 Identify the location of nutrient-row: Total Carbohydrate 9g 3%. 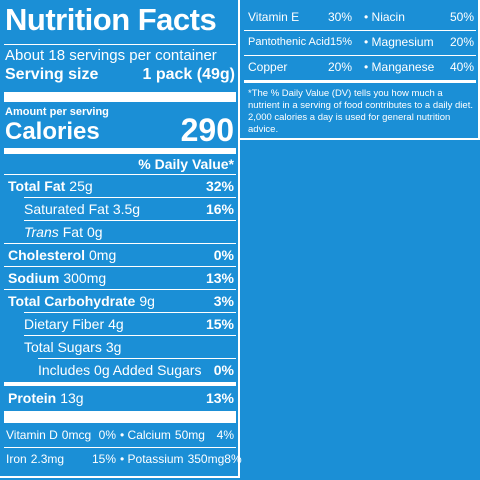
(121, 301).